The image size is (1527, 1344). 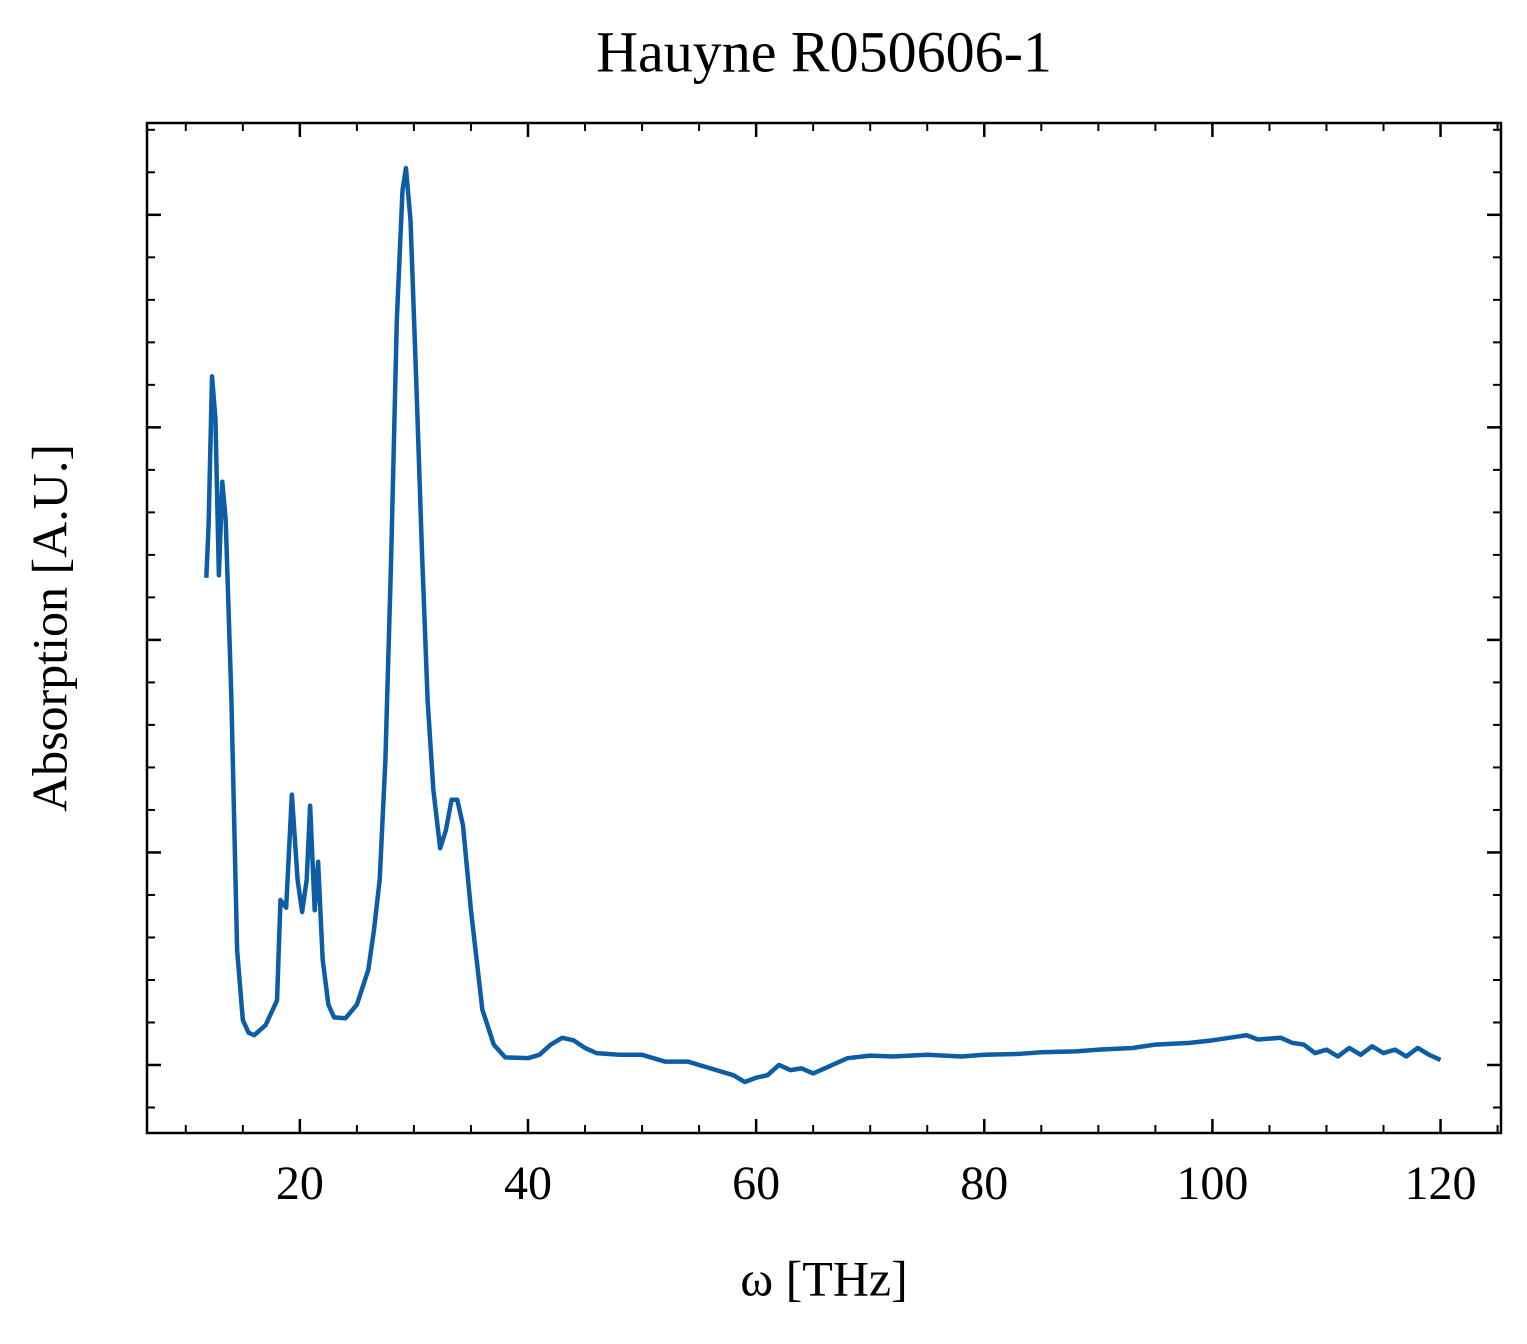 I want to click on x-tick-label: 20, so click(x=300, y=1183).